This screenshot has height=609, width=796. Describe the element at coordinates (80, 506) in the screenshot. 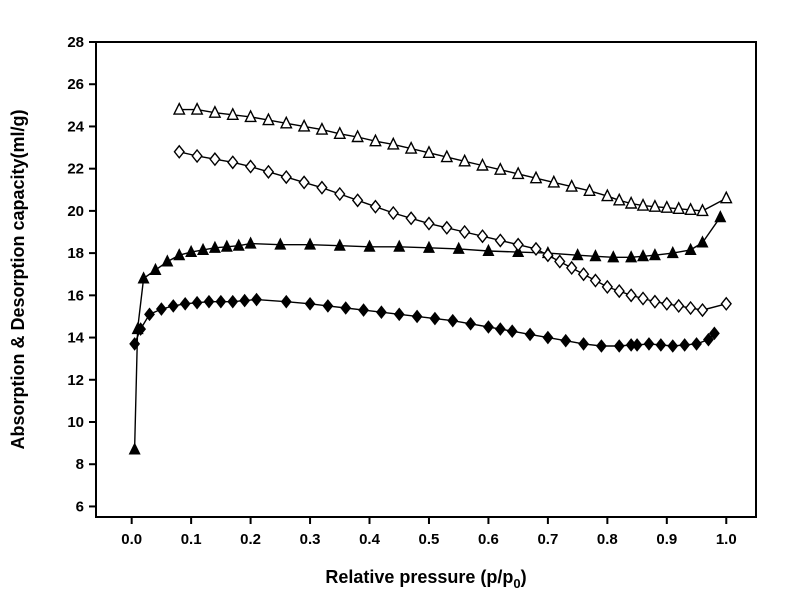

I see `y-tick-label: 6` at that location.